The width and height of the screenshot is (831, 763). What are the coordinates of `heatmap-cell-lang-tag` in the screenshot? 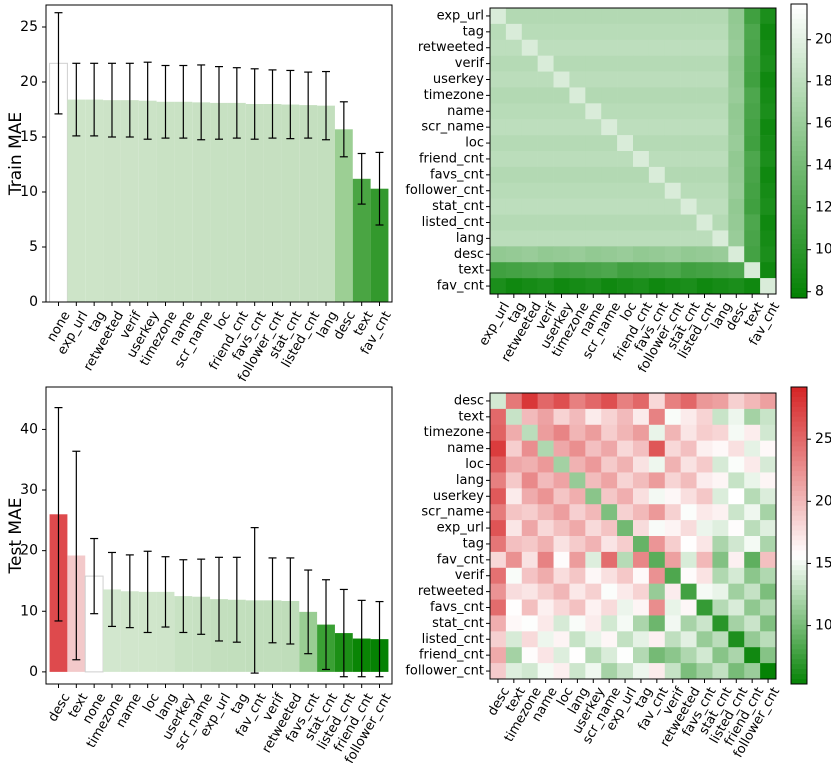 It's located at (514, 238).